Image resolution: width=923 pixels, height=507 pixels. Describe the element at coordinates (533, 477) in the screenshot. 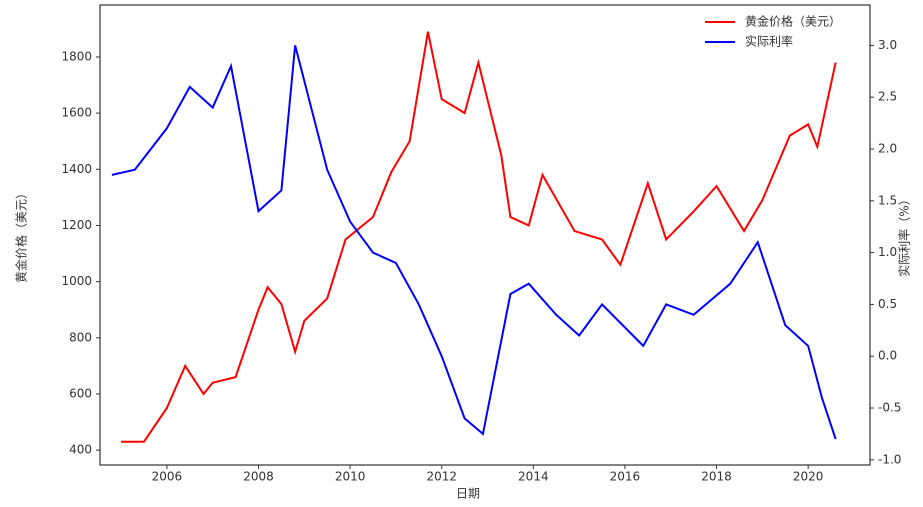

I see `x-tick-label: 2014` at that location.